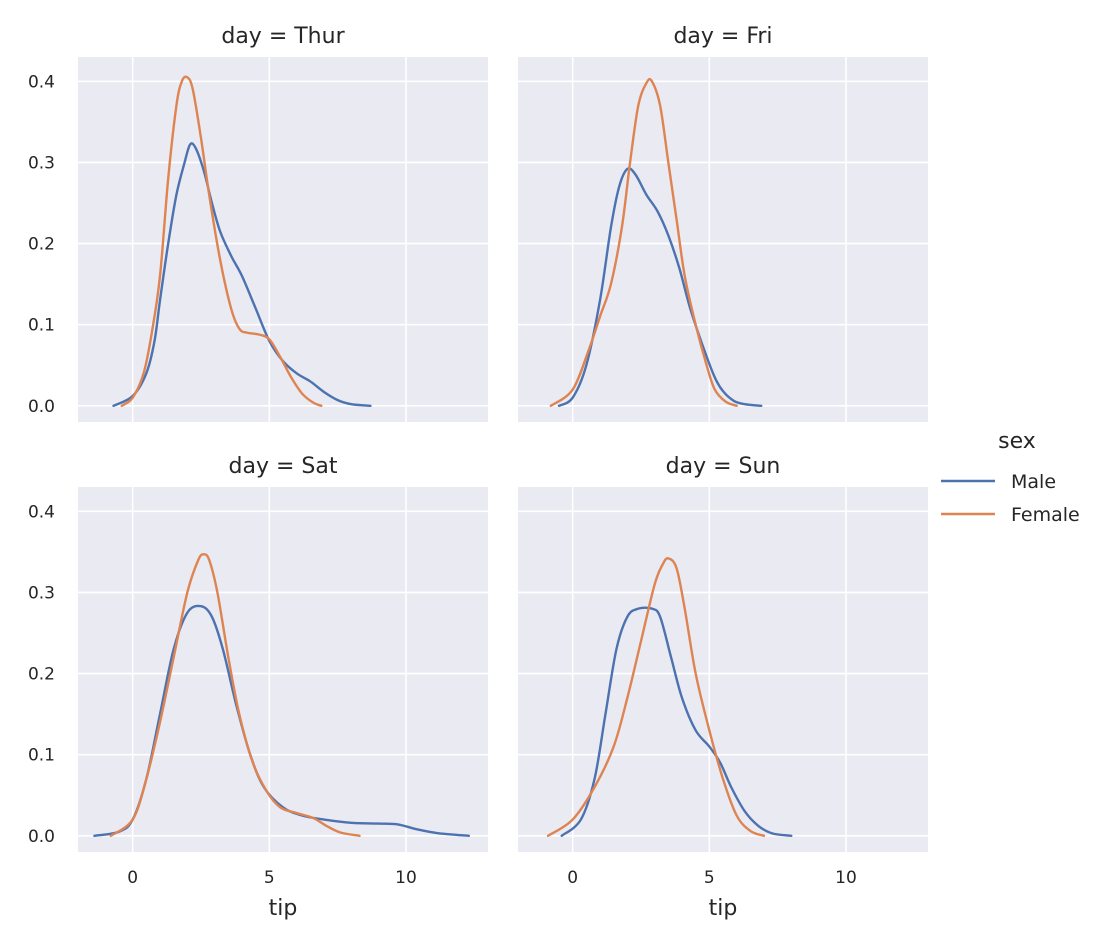 Image resolution: width=1114 pixels, height=940 pixels. Describe the element at coordinates (723, 466) in the screenshot. I see `panel-title: day = Sun` at that location.